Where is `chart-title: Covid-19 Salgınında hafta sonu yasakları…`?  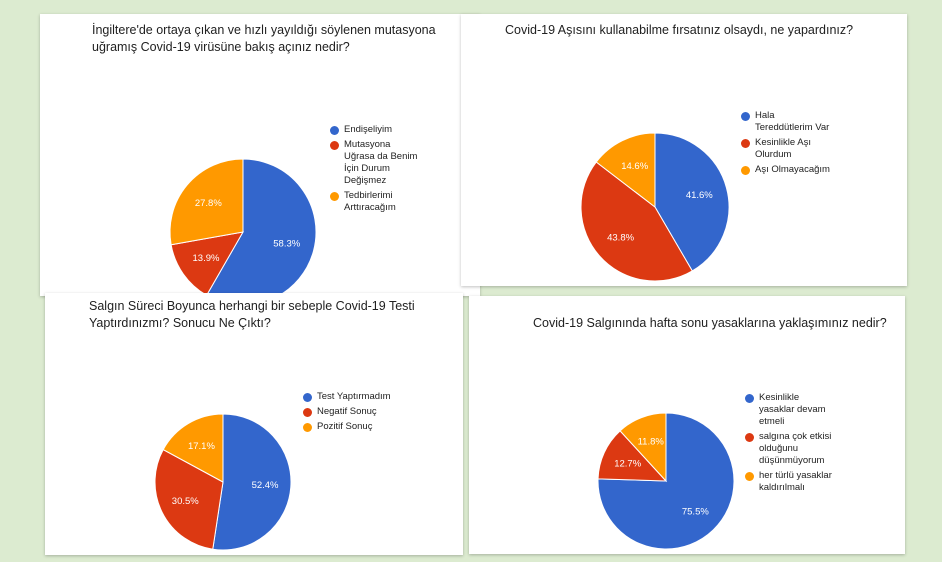 chart-title: Covid-19 Salgınında hafta sonu yasakları… is located at coordinates (710, 323).